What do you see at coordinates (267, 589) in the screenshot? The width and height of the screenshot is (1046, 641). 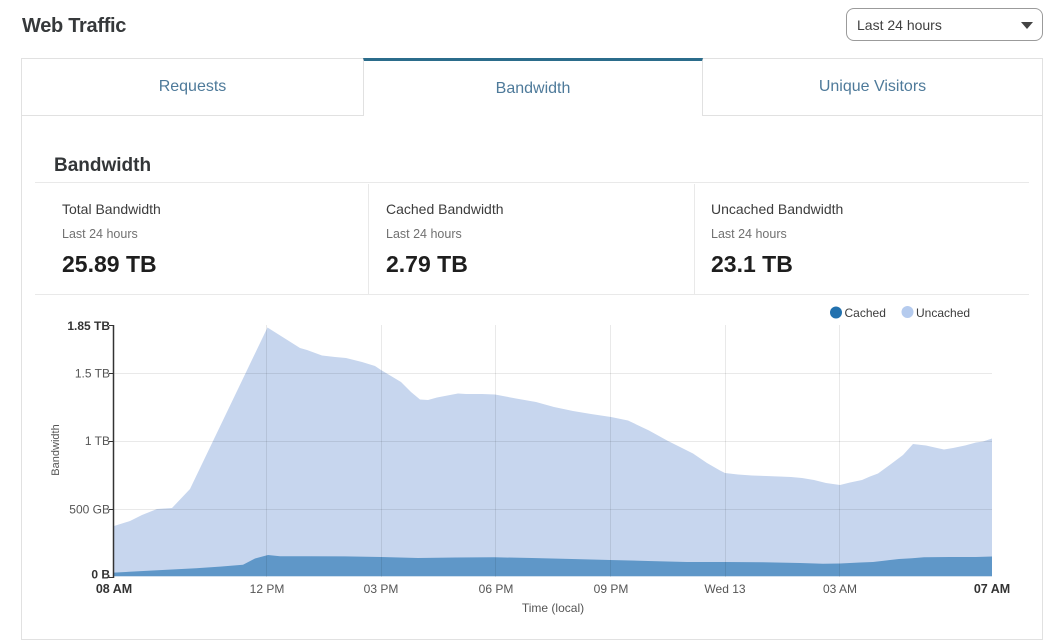 I see `svg-text: 12 PM` at bounding box center [267, 589].